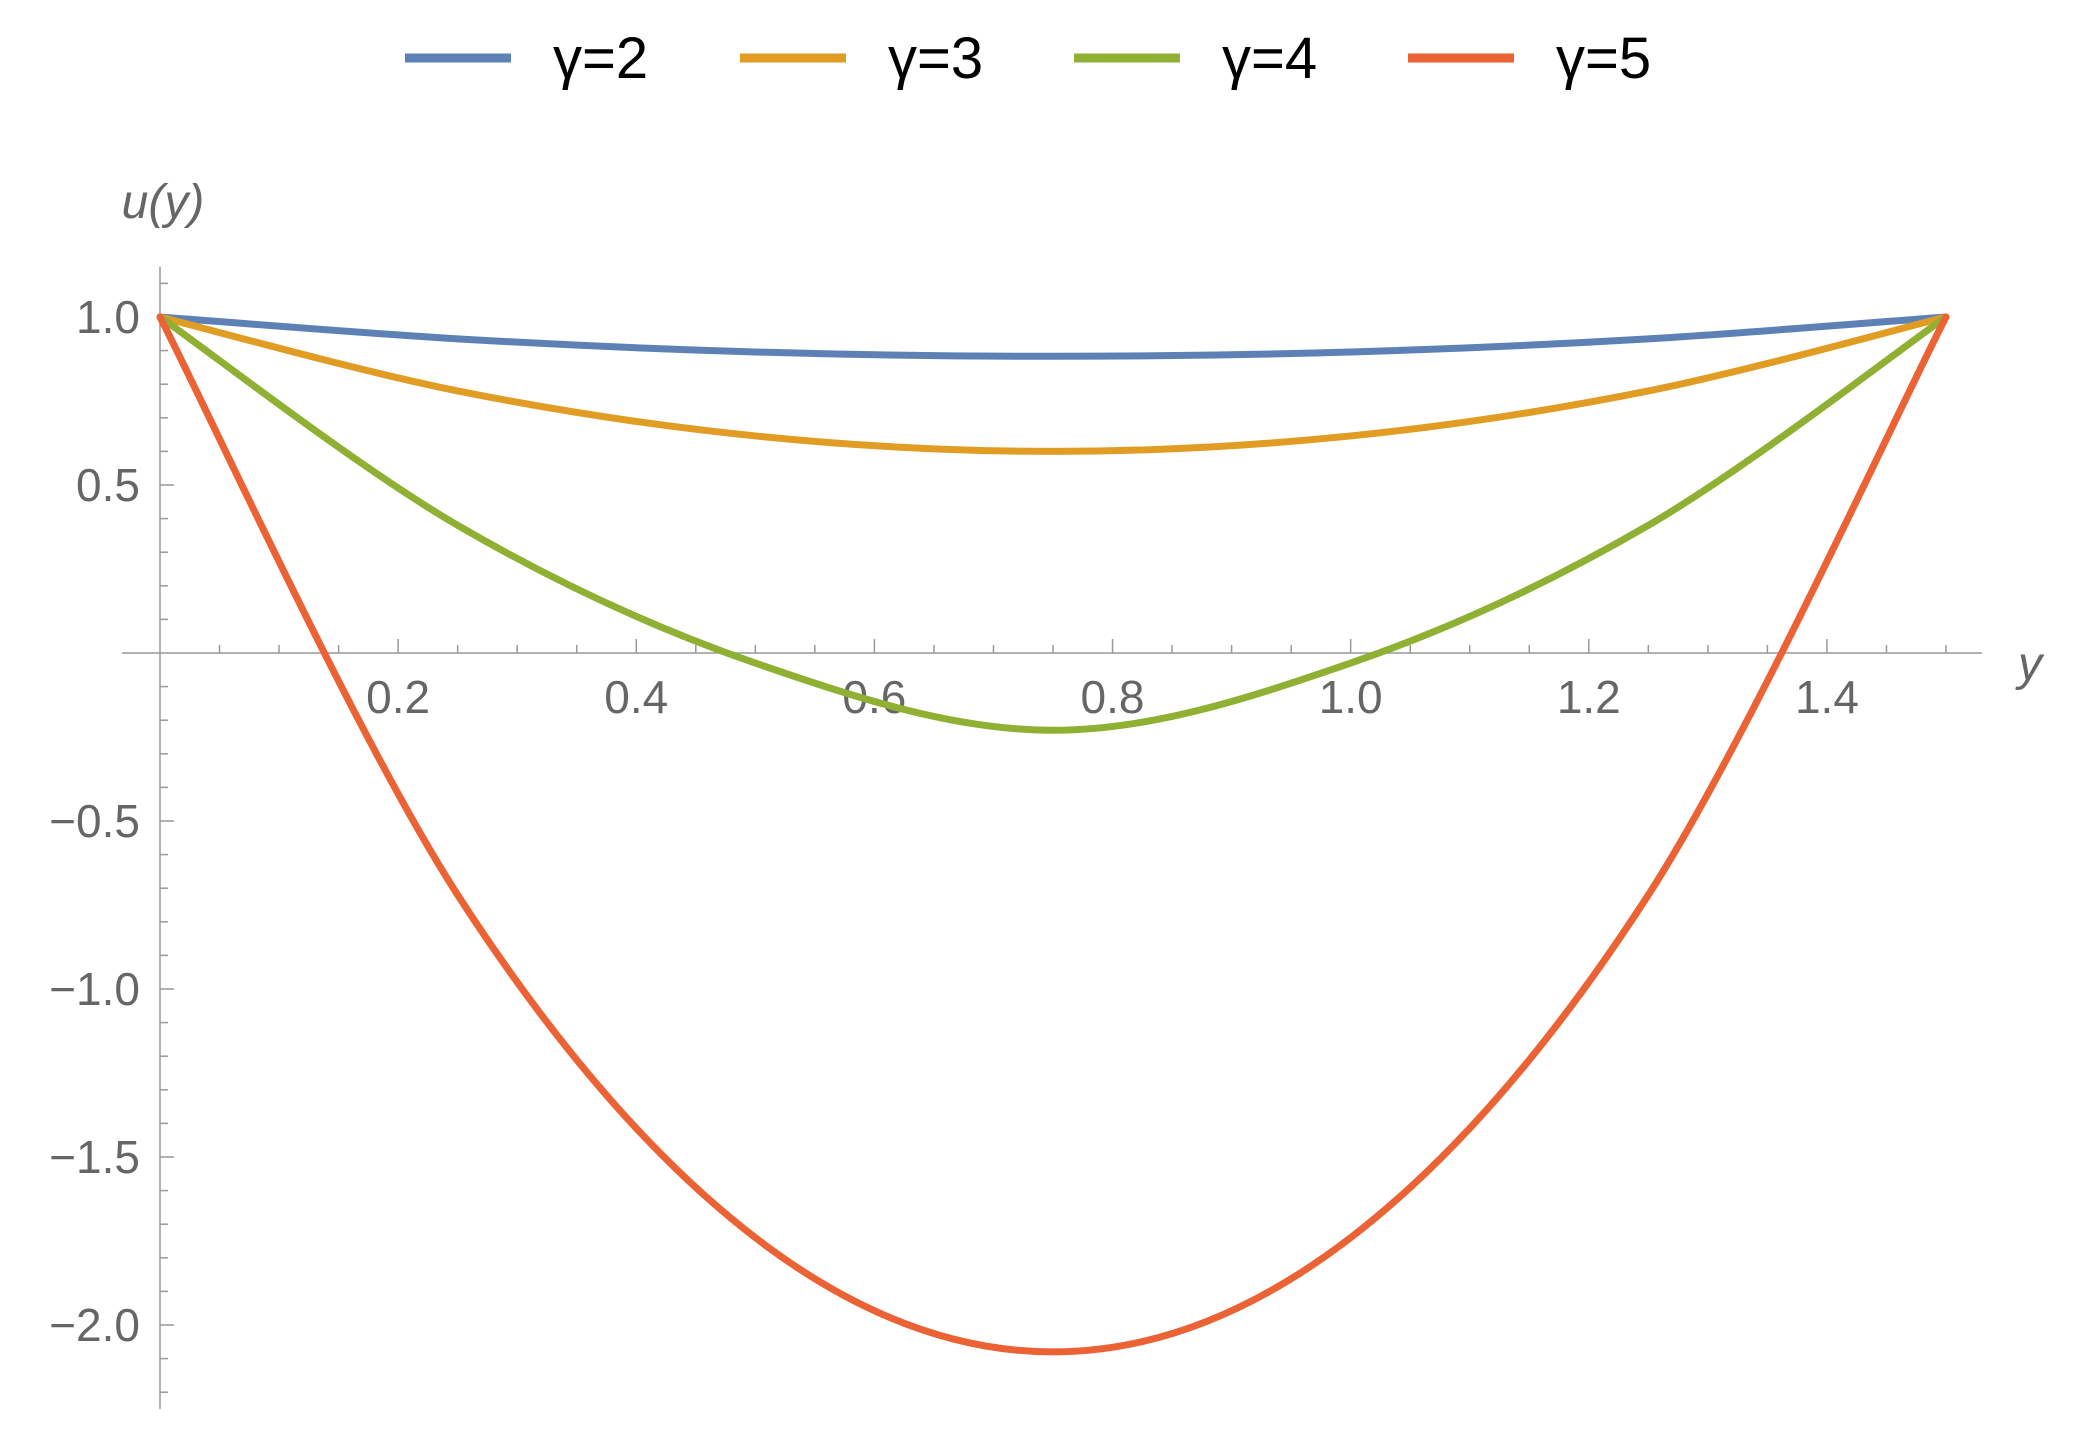 The image size is (2081, 1455). Describe the element at coordinates (1269, 58) in the screenshot. I see `legend-label-3: γ=4` at that location.